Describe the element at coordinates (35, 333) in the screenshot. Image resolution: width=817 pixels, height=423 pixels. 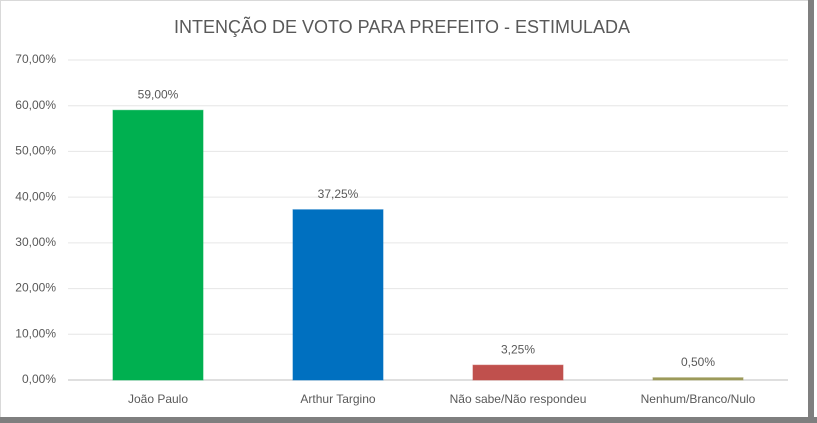
I see `y-tick-label: 10,00%` at that location.